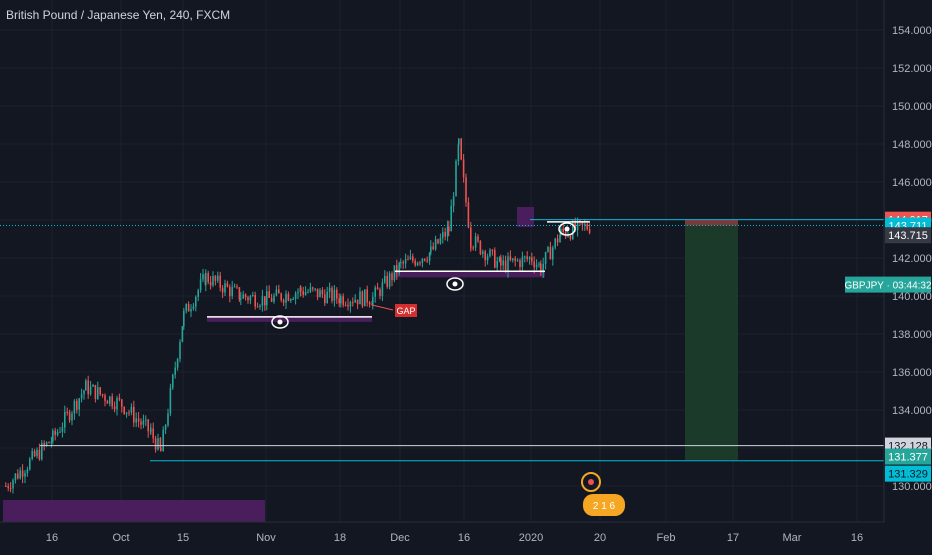  I want to click on y-tick-label: 136.000, so click(912, 373).